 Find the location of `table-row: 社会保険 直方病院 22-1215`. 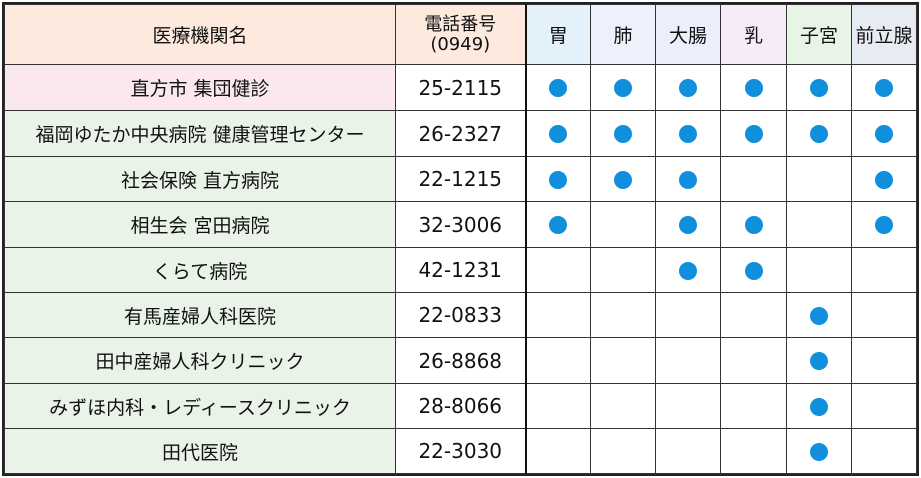

table-row: 社会保険 直方病院 22-1215 is located at coordinates (460, 179).